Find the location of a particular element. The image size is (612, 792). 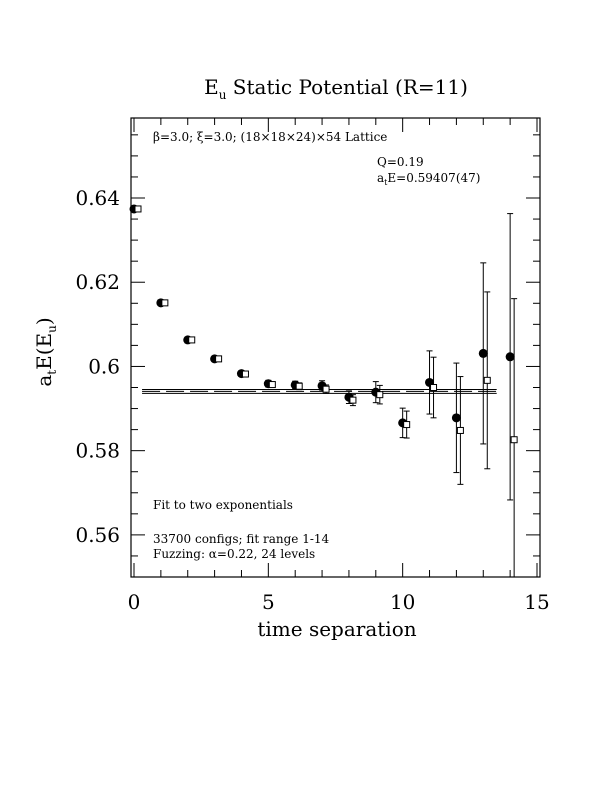

fit-band is located at coordinates (319, 391).